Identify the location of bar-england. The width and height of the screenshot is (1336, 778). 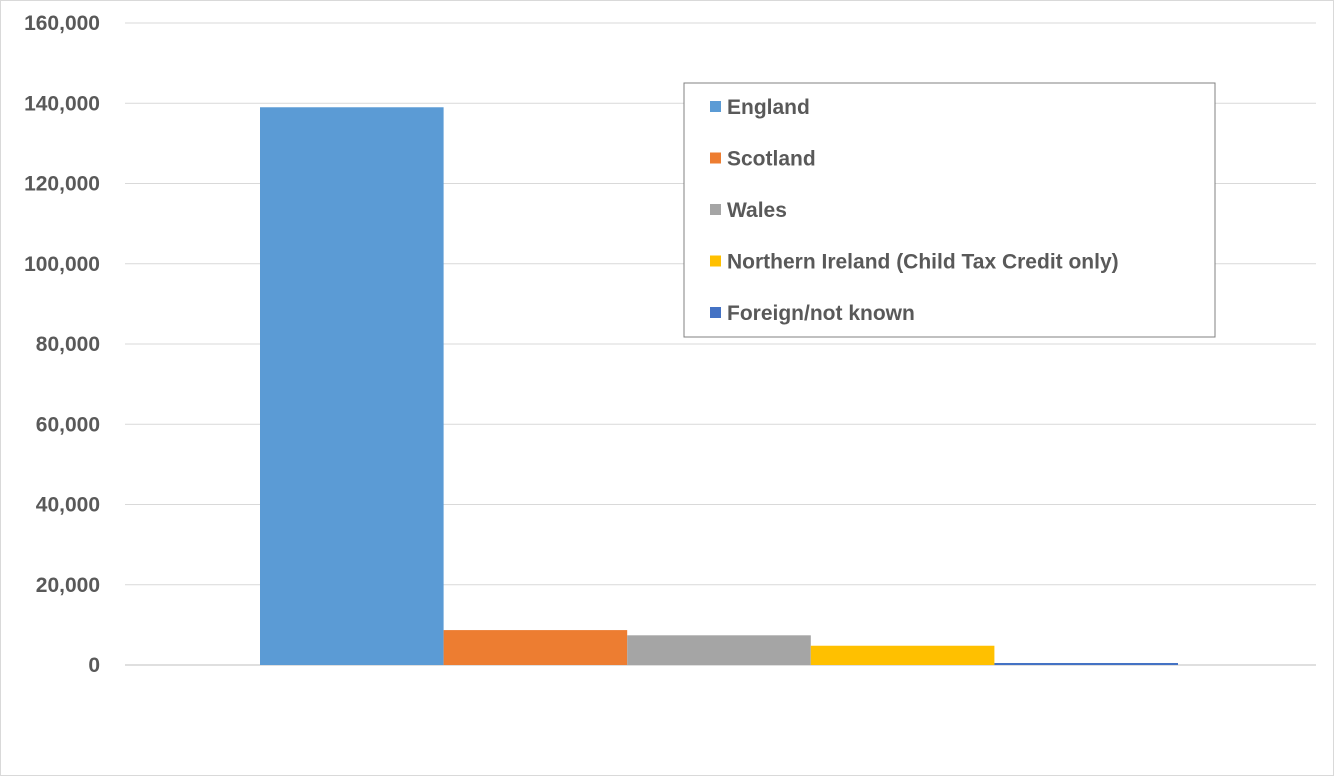
(352, 386).